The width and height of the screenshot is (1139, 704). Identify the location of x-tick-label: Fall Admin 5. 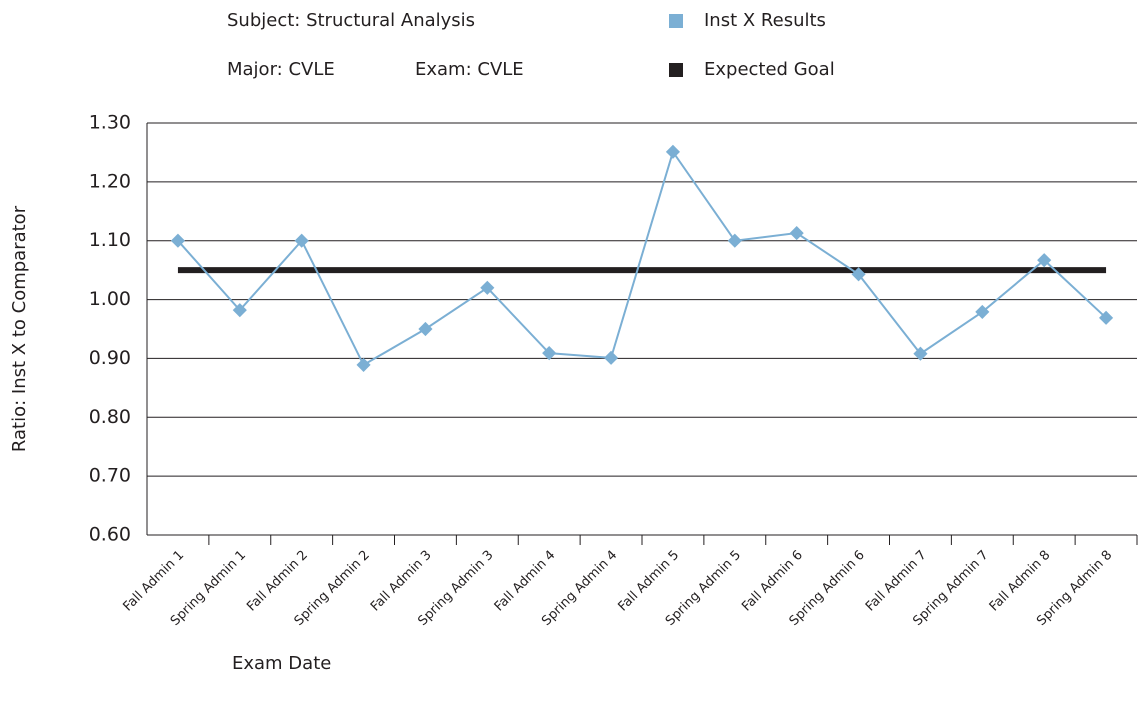
(648, 581).